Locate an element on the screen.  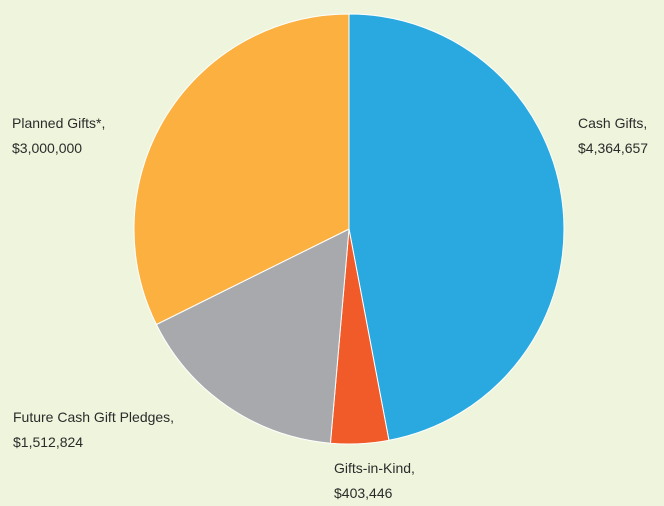
slice-label-future-cash-gift-pledges: Future Cash Gift Pledges, $1,512,824 is located at coordinates (93, 430).